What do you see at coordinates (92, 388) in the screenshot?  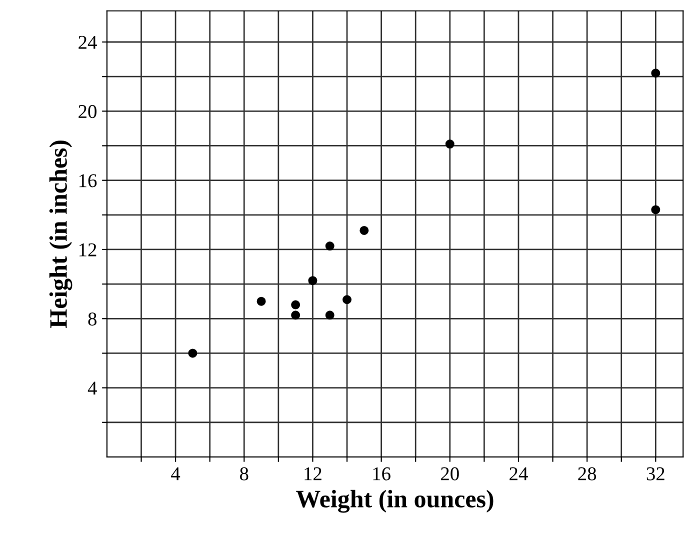 I see `y-tick-label: 4` at bounding box center [92, 388].